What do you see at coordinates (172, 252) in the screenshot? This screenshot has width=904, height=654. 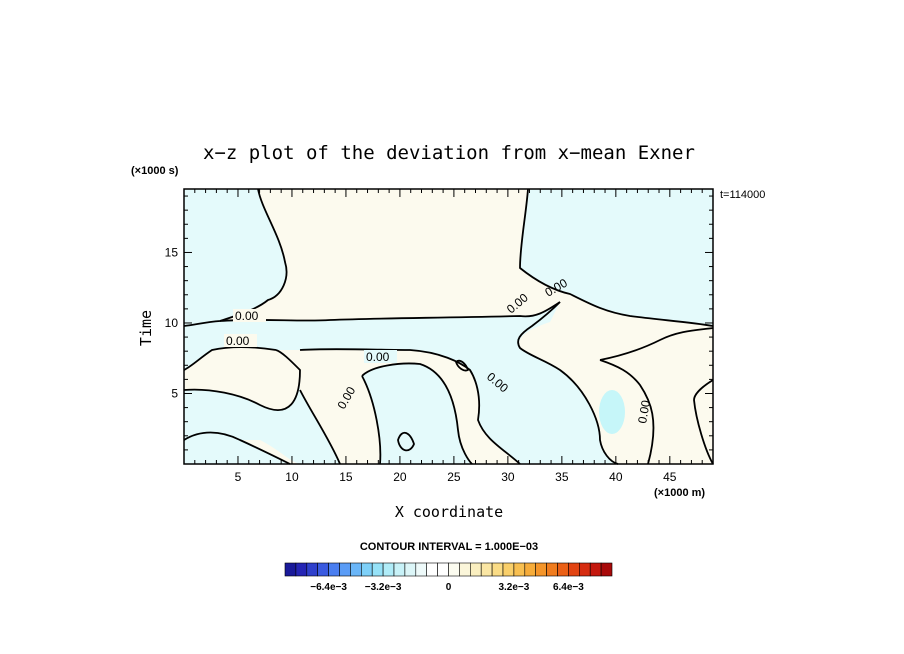 I see `y-tick-label: 15` at bounding box center [172, 252].